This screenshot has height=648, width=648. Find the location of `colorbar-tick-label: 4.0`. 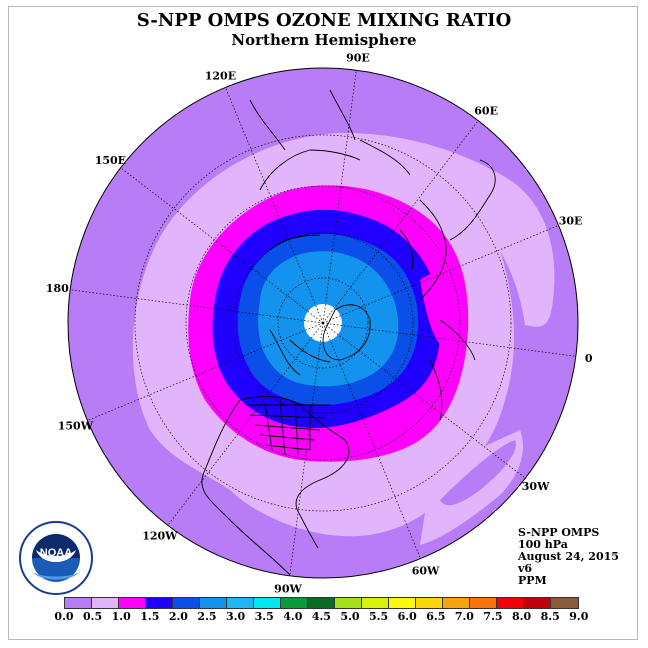

colorbar-tick-label: 4.0 is located at coordinates (293, 616).